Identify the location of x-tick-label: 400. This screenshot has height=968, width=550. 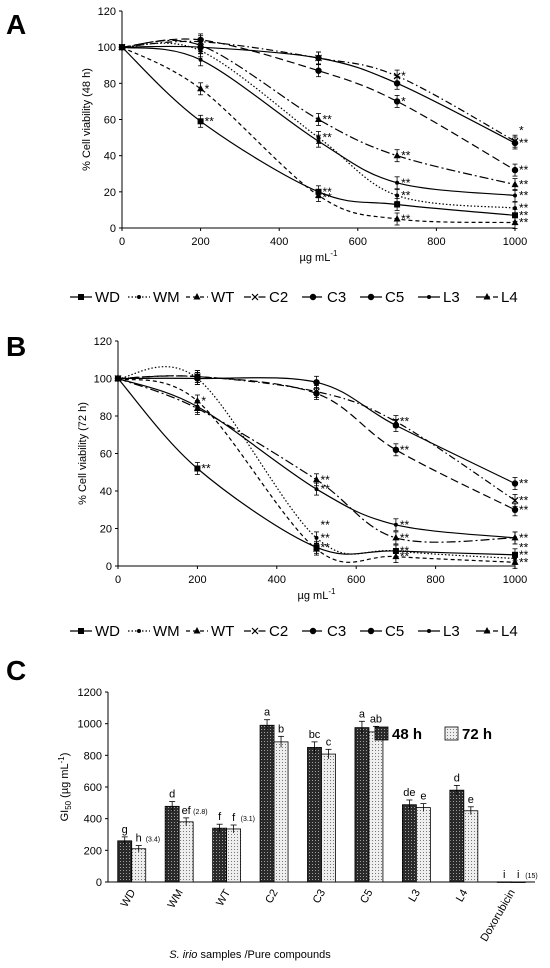
(279, 242).